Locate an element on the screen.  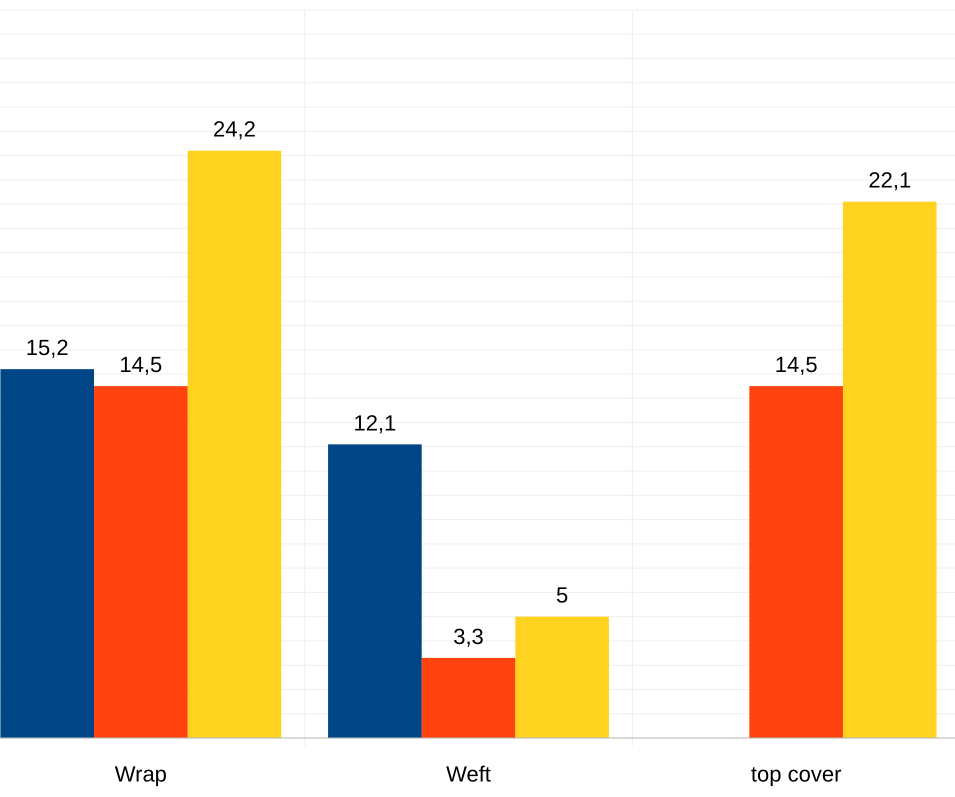
data-label: 12,1 is located at coordinates (374, 423).